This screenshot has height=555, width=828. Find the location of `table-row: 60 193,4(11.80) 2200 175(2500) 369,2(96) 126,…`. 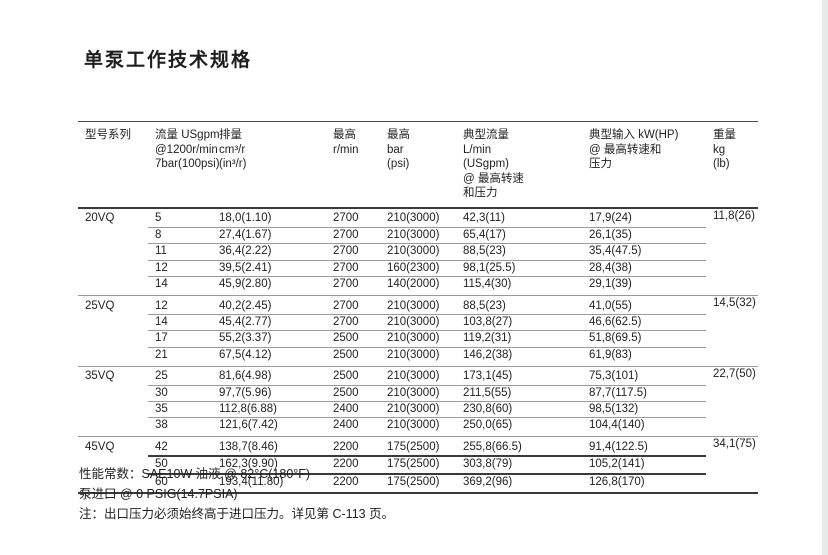

table-row: 60 193,4(11.80) 2200 175(2500) 369,2(96) 126,… is located at coordinates (418, 484).